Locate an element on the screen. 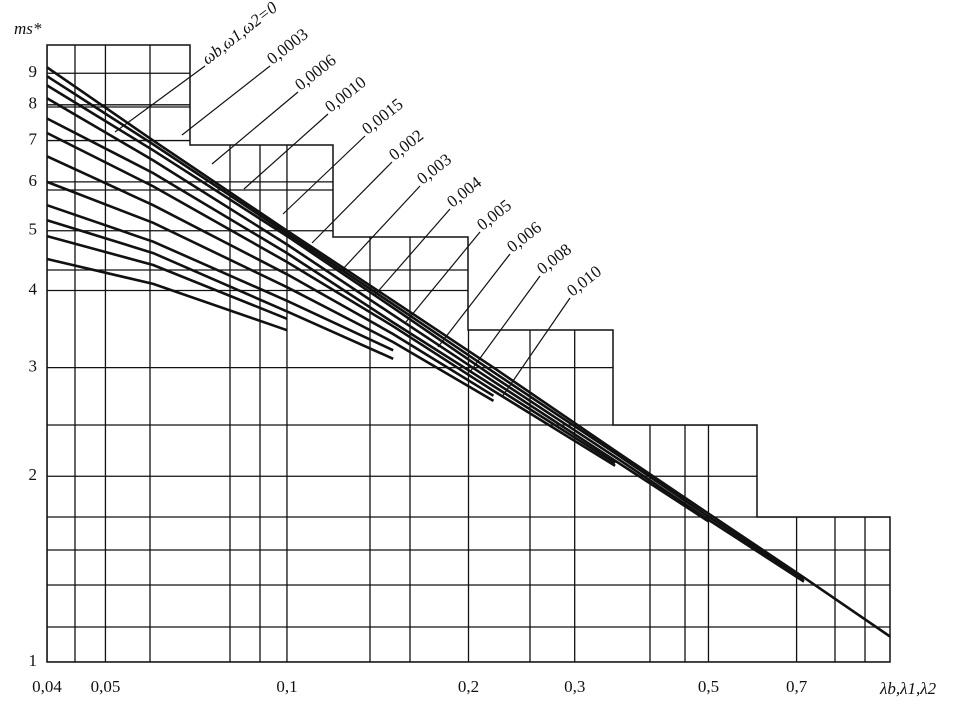 The width and height of the screenshot is (961, 713). x-tick-label: 0,04 is located at coordinates (47, 686).